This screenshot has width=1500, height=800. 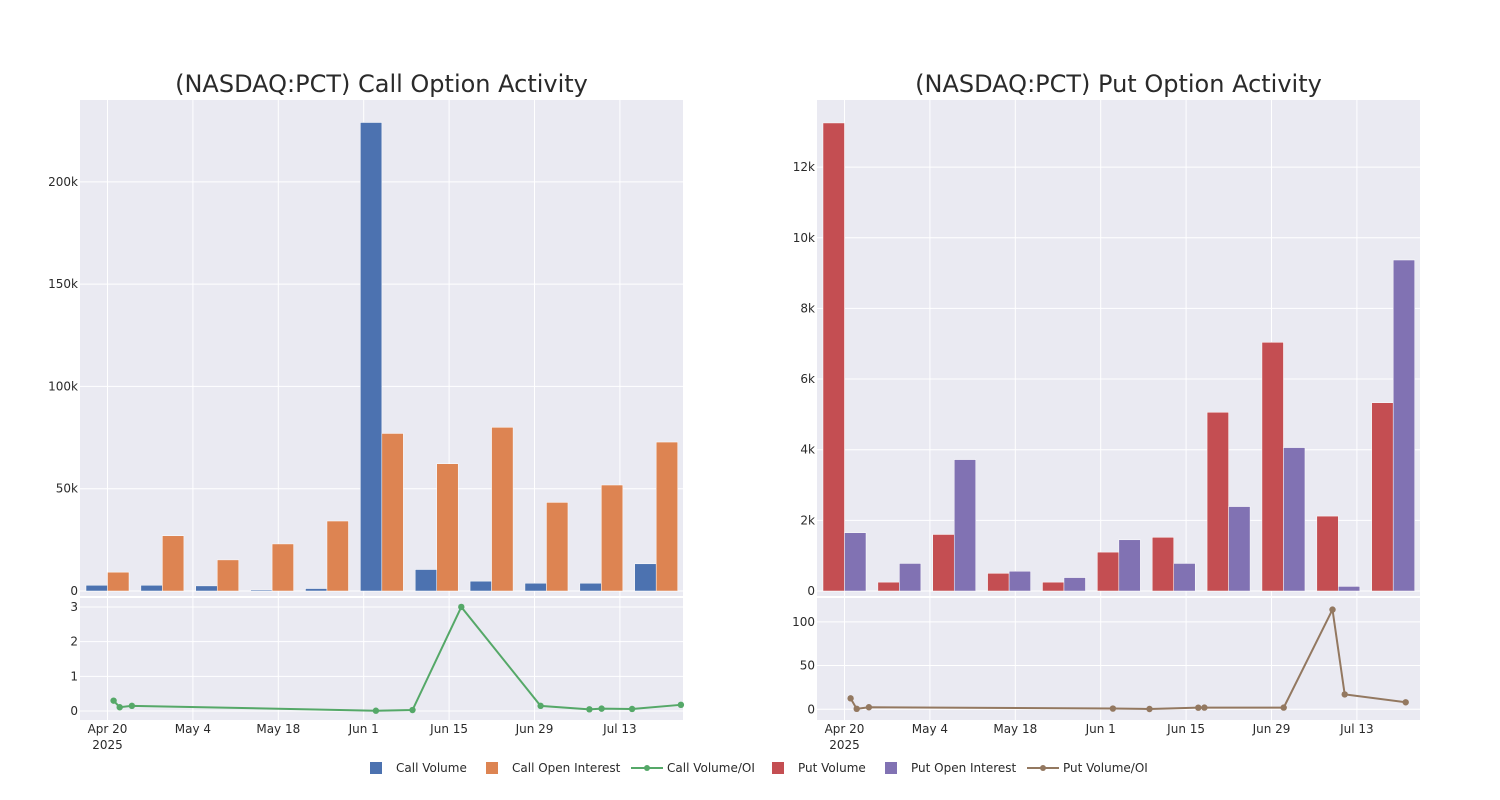 I want to click on legend-item: Put Volume, so click(x=819, y=768).